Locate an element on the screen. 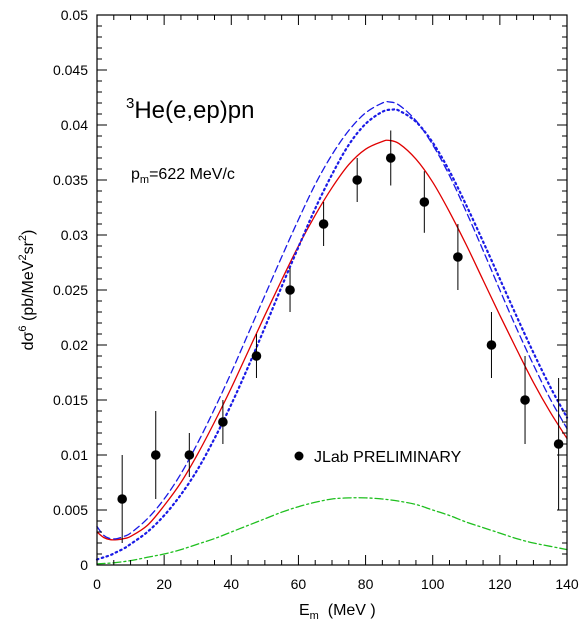  x-tick-label: 100 is located at coordinates (433, 584).